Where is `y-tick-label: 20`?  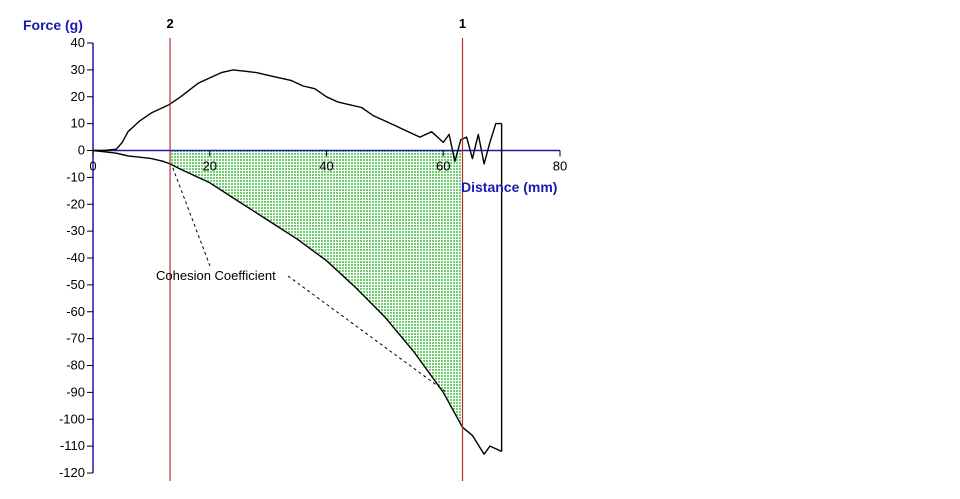
y-tick-label: 20 is located at coordinates (78, 96).